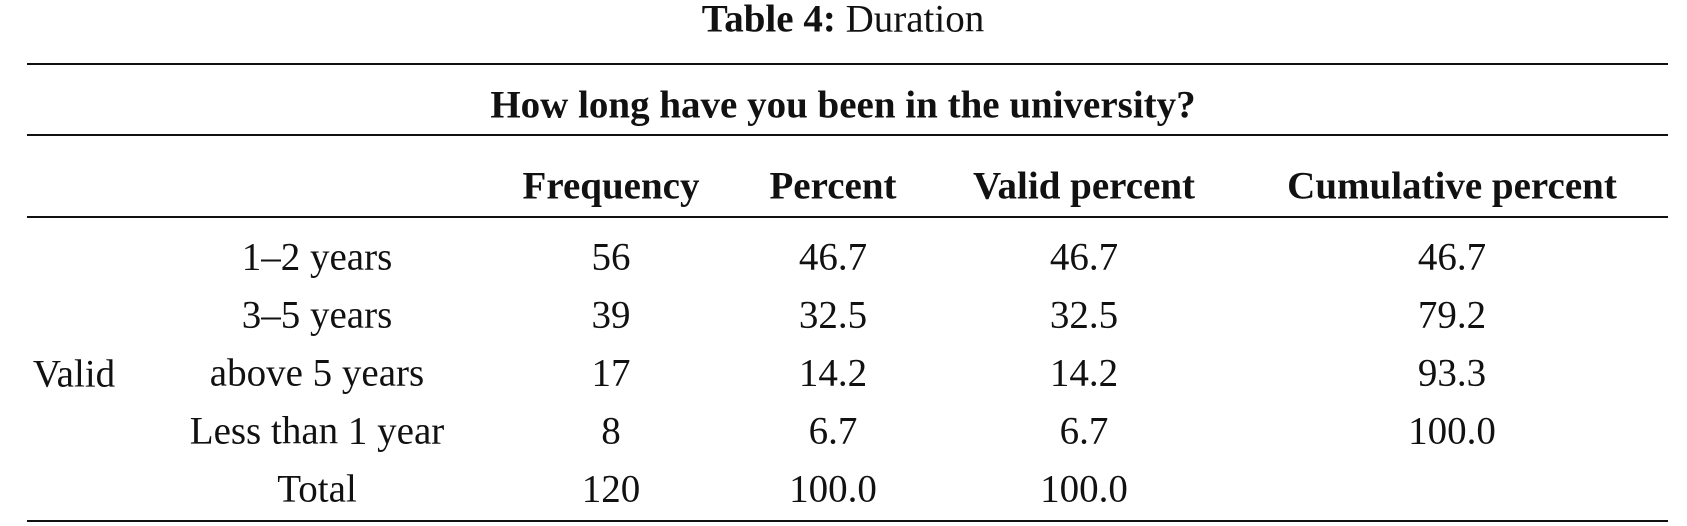  I want to click on cell: 8, so click(611, 431).